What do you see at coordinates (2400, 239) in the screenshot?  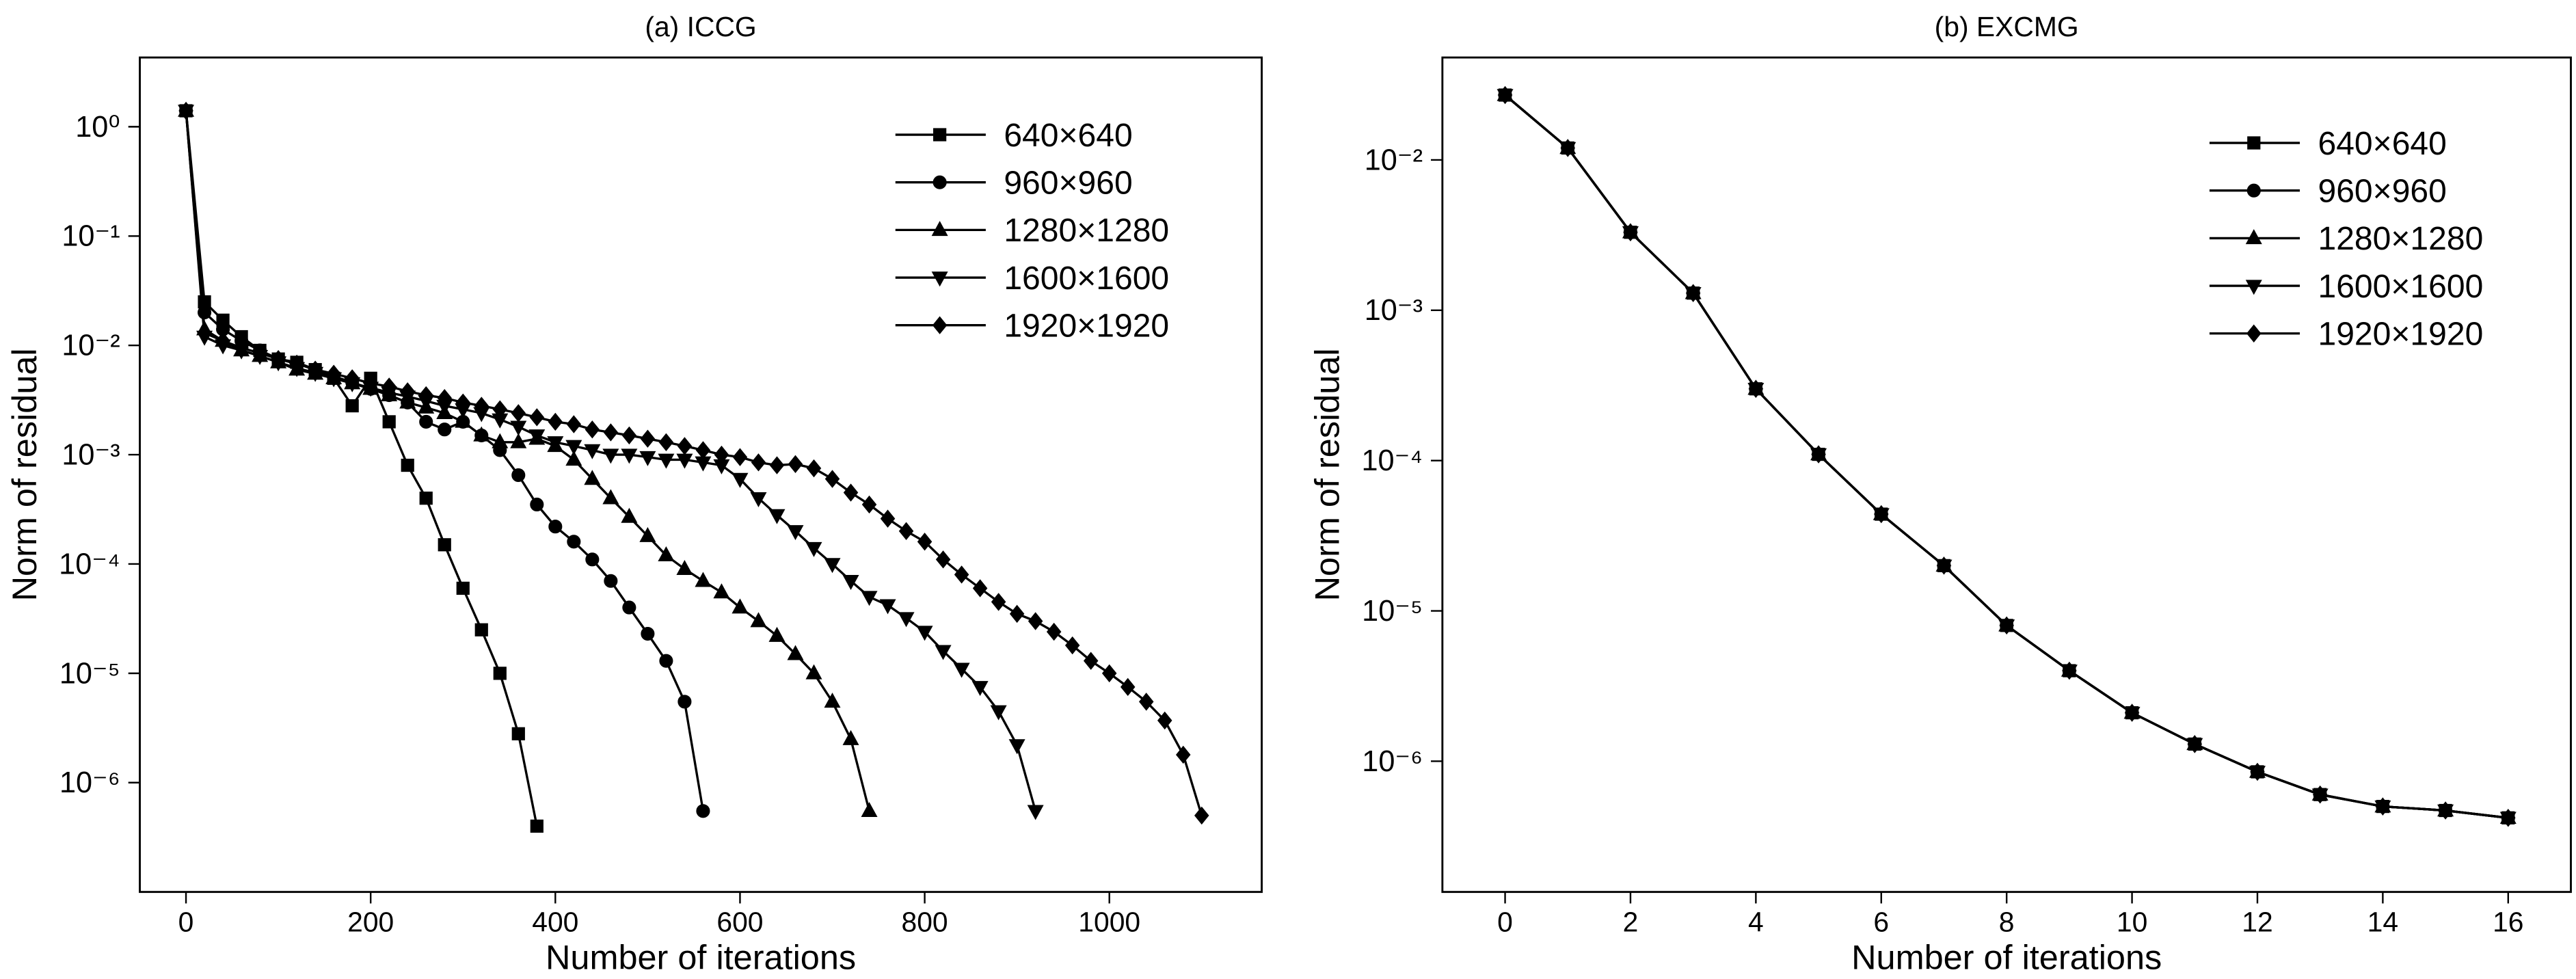 I see `legend-label: 1280×1280` at bounding box center [2400, 239].